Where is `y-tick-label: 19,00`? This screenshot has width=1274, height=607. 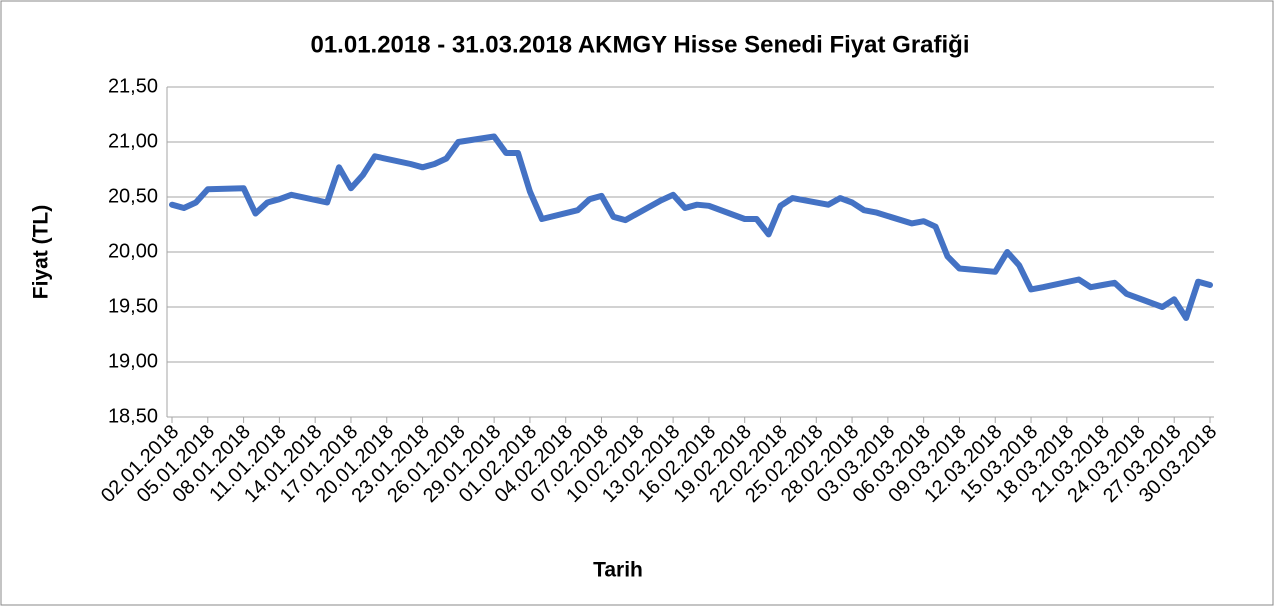 y-tick-label: 19,00 is located at coordinates (133, 361).